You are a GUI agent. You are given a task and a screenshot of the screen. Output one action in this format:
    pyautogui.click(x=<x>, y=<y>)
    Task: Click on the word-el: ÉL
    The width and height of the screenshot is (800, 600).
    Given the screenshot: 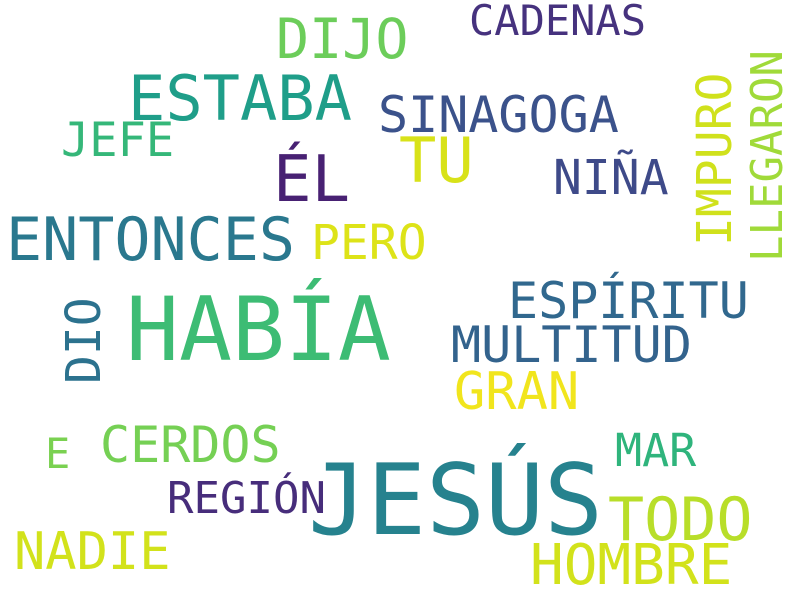 What is the action you would take?
    pyautogui.click(x=312, y=180)
    